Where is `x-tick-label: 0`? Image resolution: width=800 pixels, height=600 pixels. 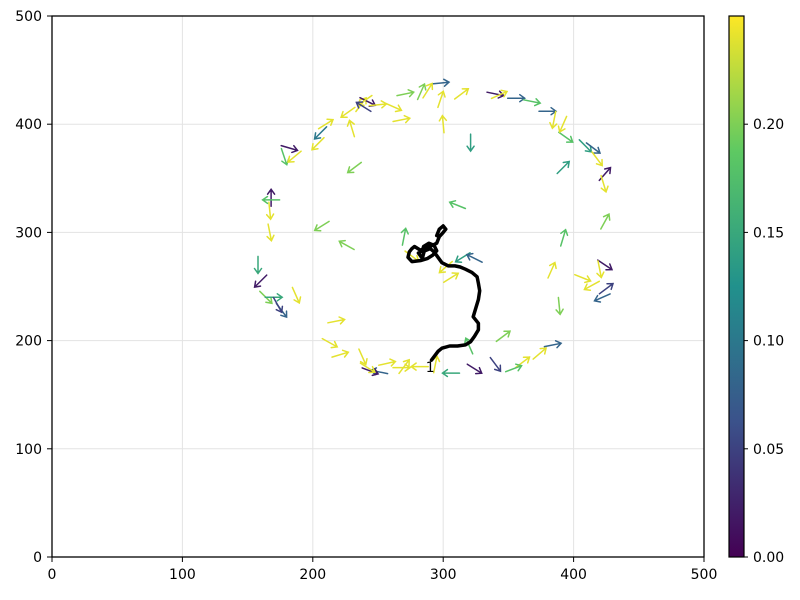
x-tick-label: 0 is located at coordinates (52, 575).